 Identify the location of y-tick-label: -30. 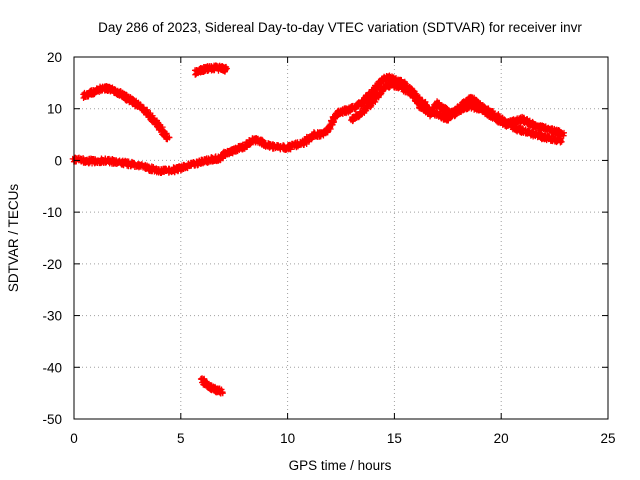
(52, 316).